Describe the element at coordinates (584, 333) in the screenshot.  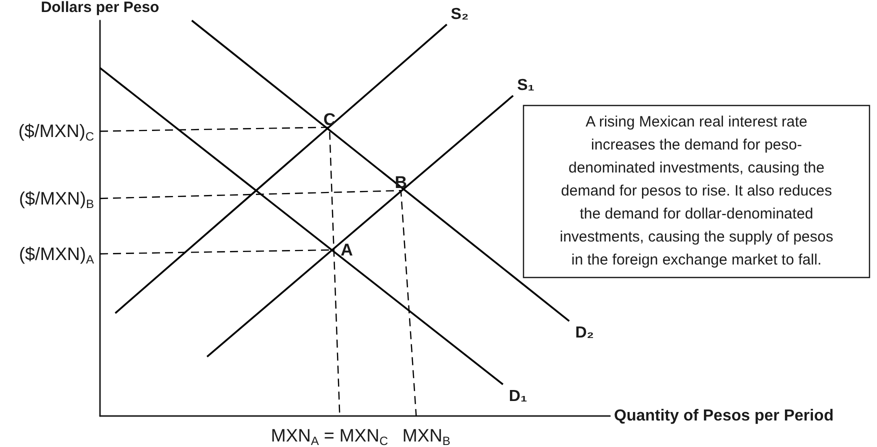
I see `series-label: D₂` at that location.